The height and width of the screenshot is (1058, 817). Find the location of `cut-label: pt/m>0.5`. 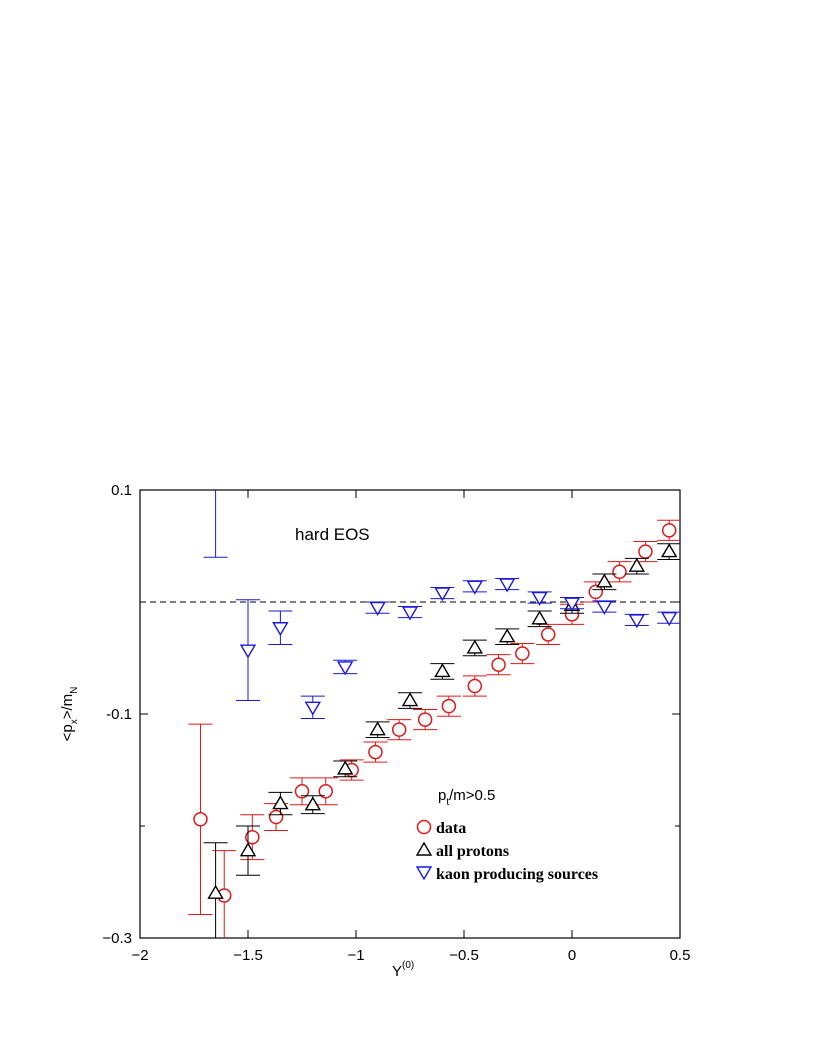

cut-label: pt/m>0.5 is located at coordinates (466, 797).